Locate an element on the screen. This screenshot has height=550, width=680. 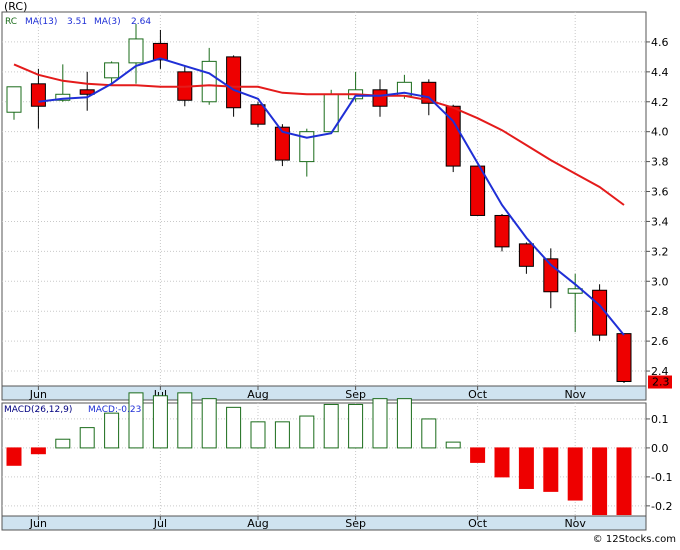
price-x-tick-label: Oct is located at coordinates (478, 394).